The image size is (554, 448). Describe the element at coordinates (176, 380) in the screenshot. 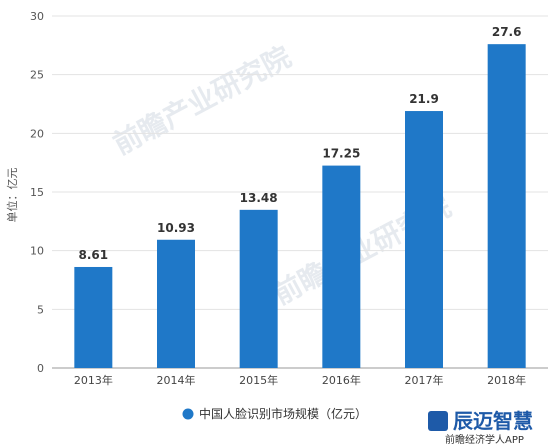

I see `x-tick-label: 2014年` at that location.